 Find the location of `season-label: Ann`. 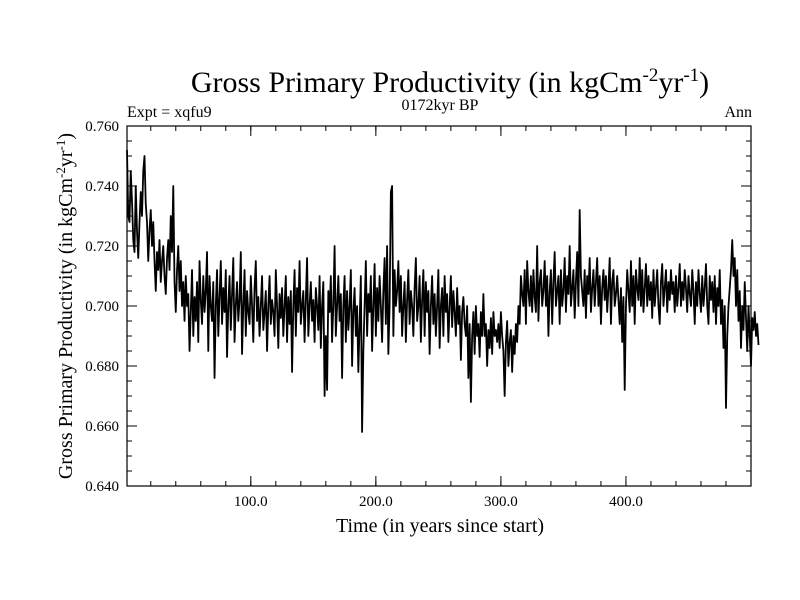

season-label: Ann is located at coordinates (738, 112).